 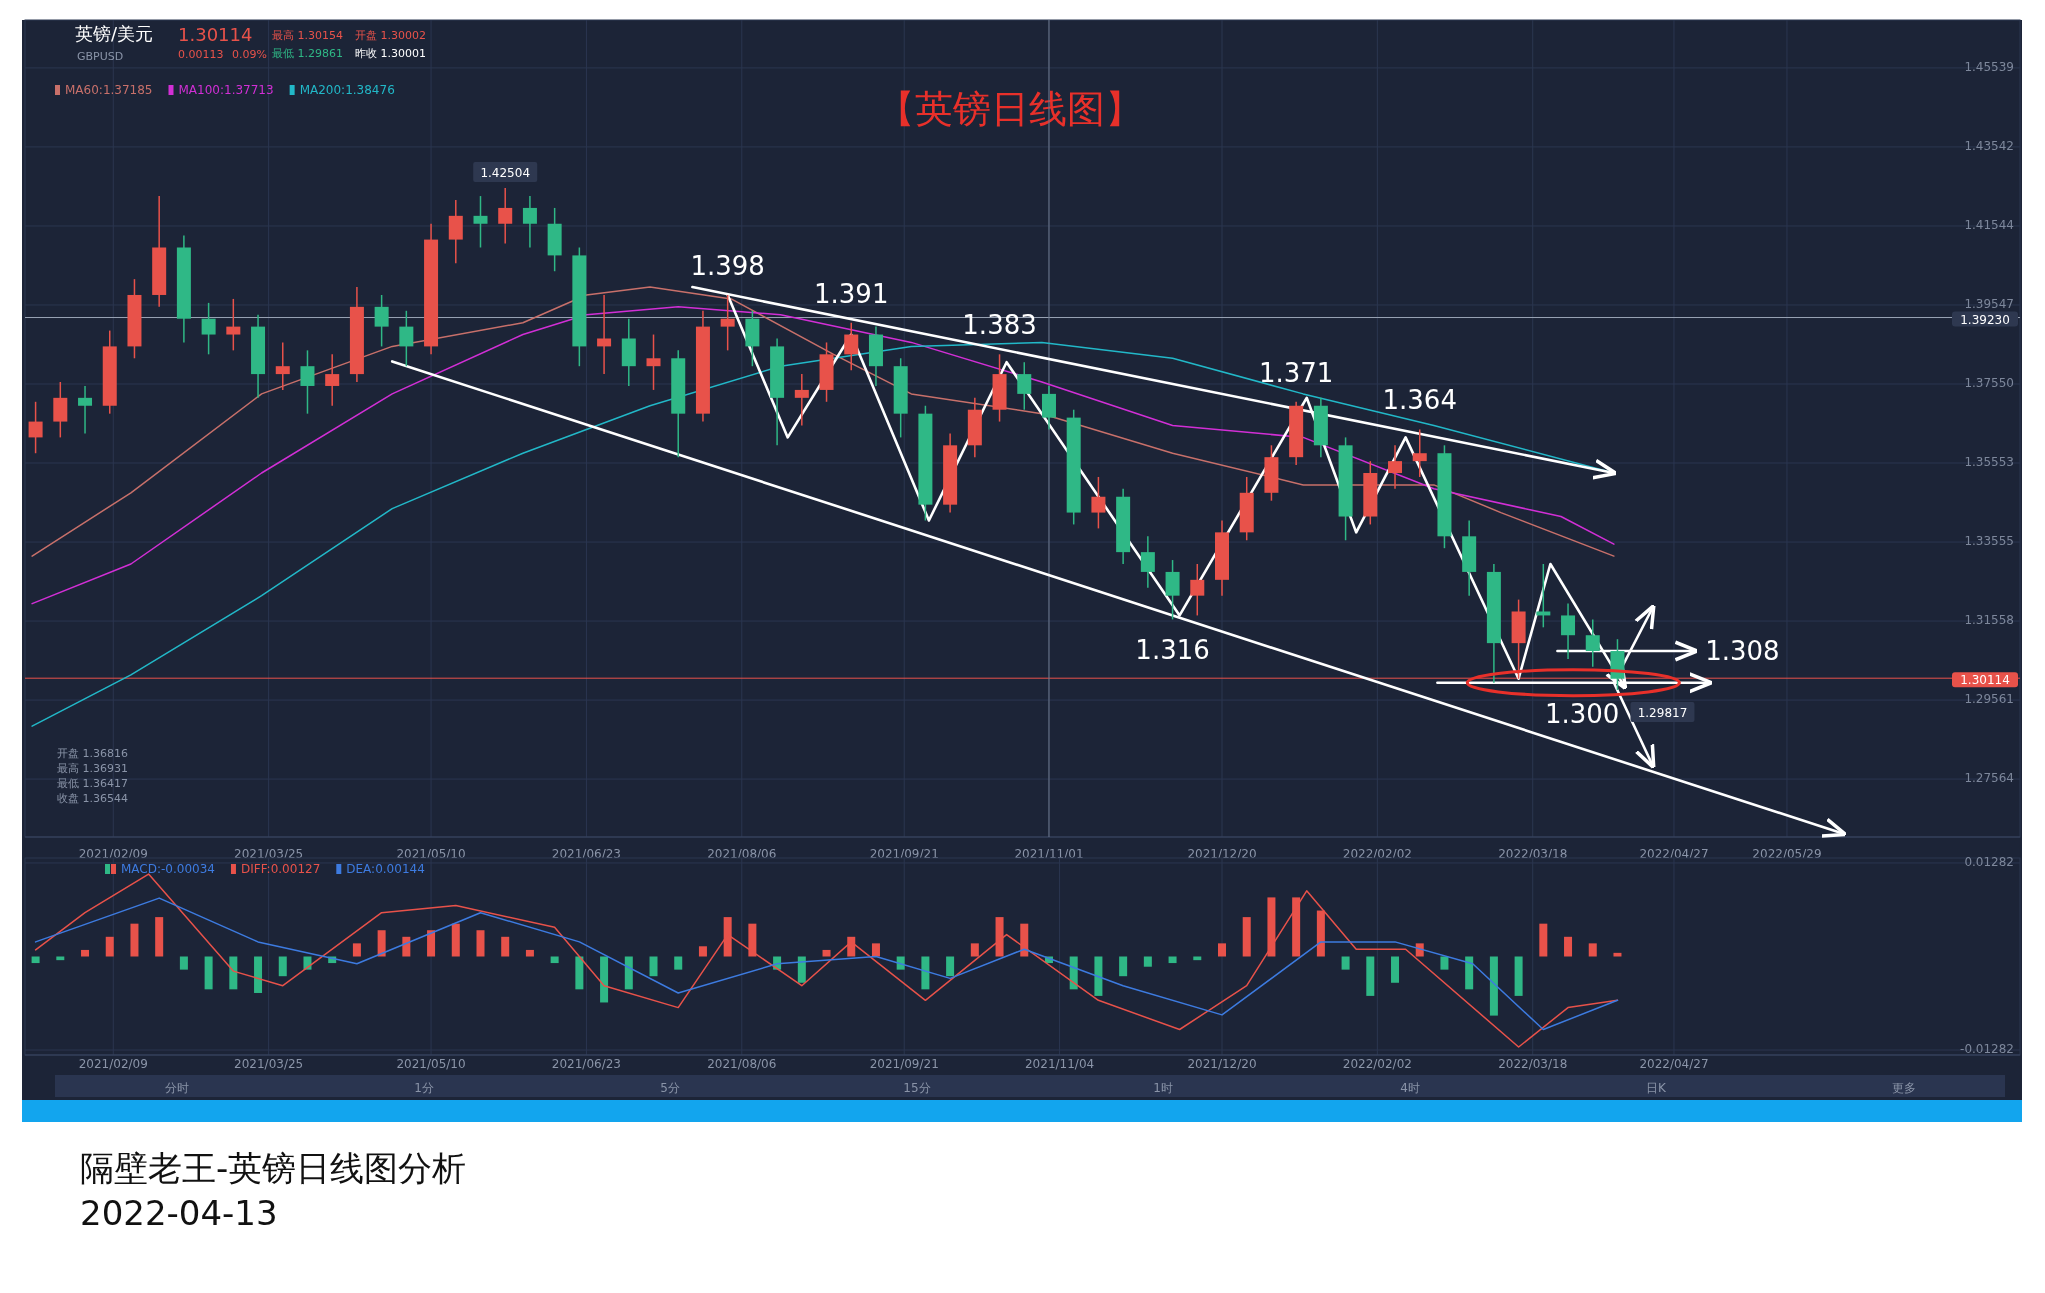 I want to click on y-tick-label: -0.01282, so click(x=1987, y=1049).